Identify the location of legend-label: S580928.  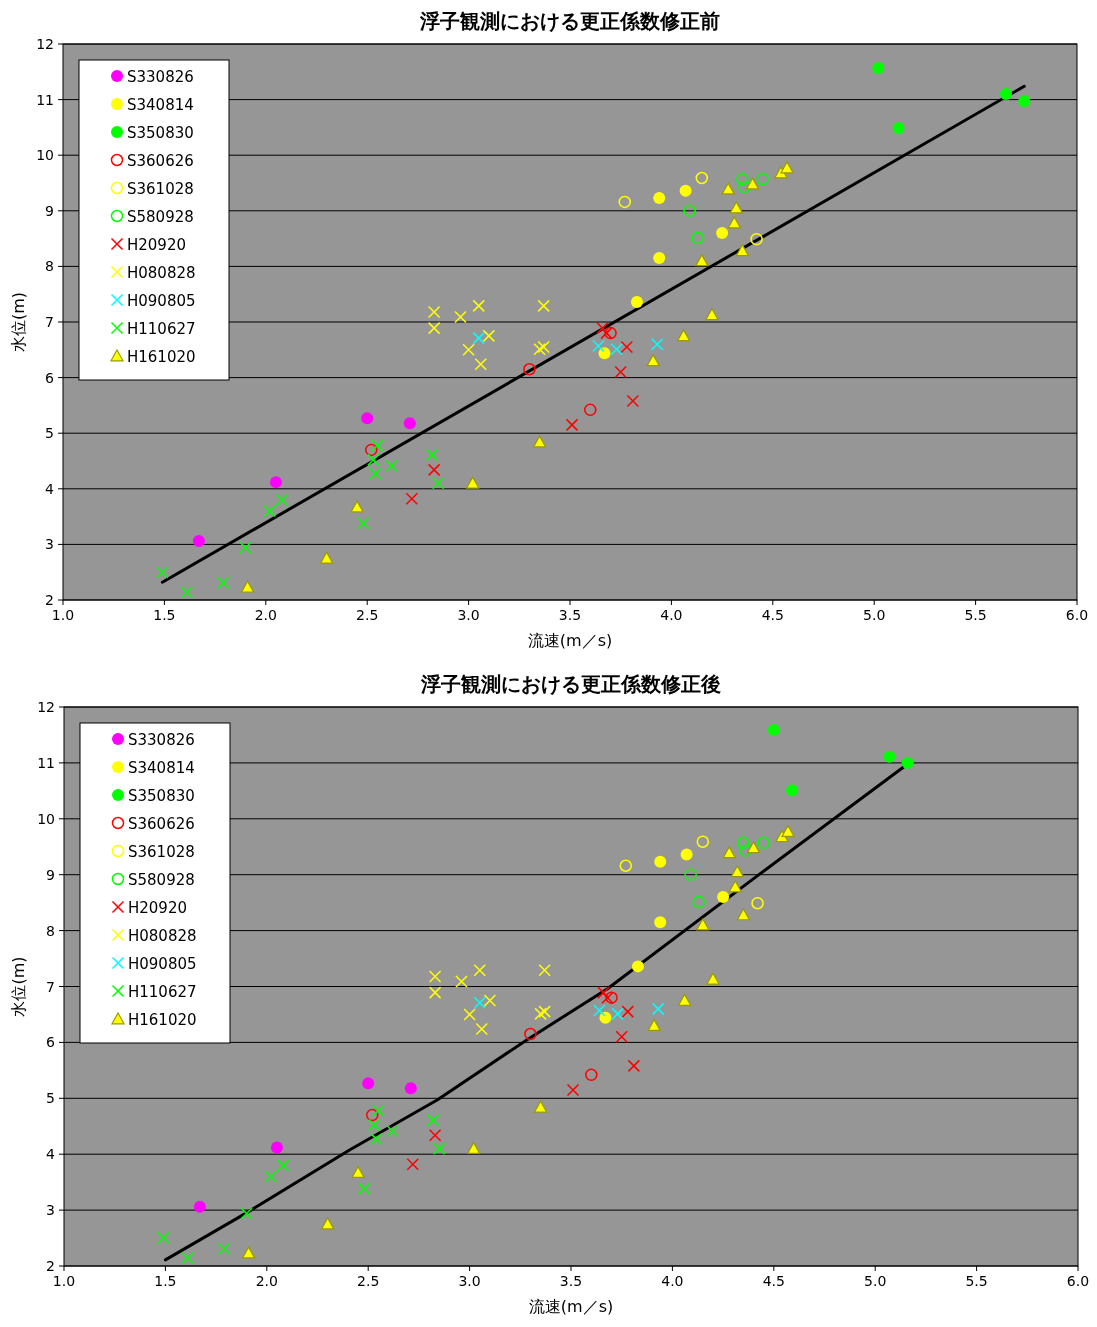
(160, 217).